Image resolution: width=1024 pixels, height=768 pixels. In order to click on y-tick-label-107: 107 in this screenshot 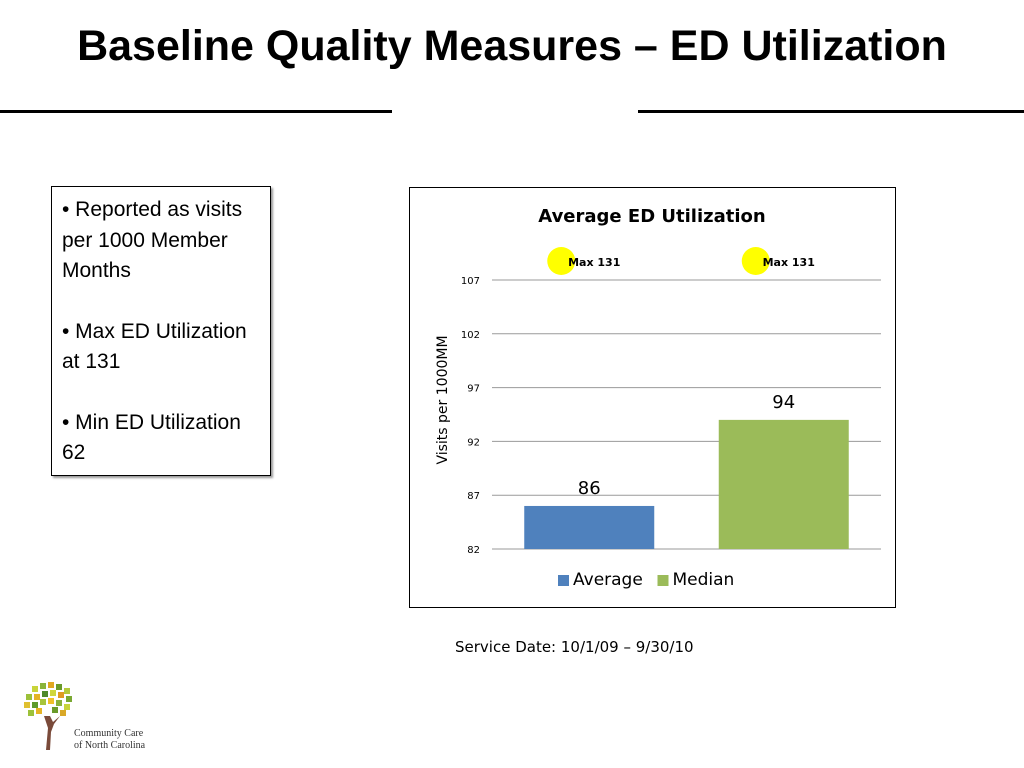, I will do `click(470, 281)`.